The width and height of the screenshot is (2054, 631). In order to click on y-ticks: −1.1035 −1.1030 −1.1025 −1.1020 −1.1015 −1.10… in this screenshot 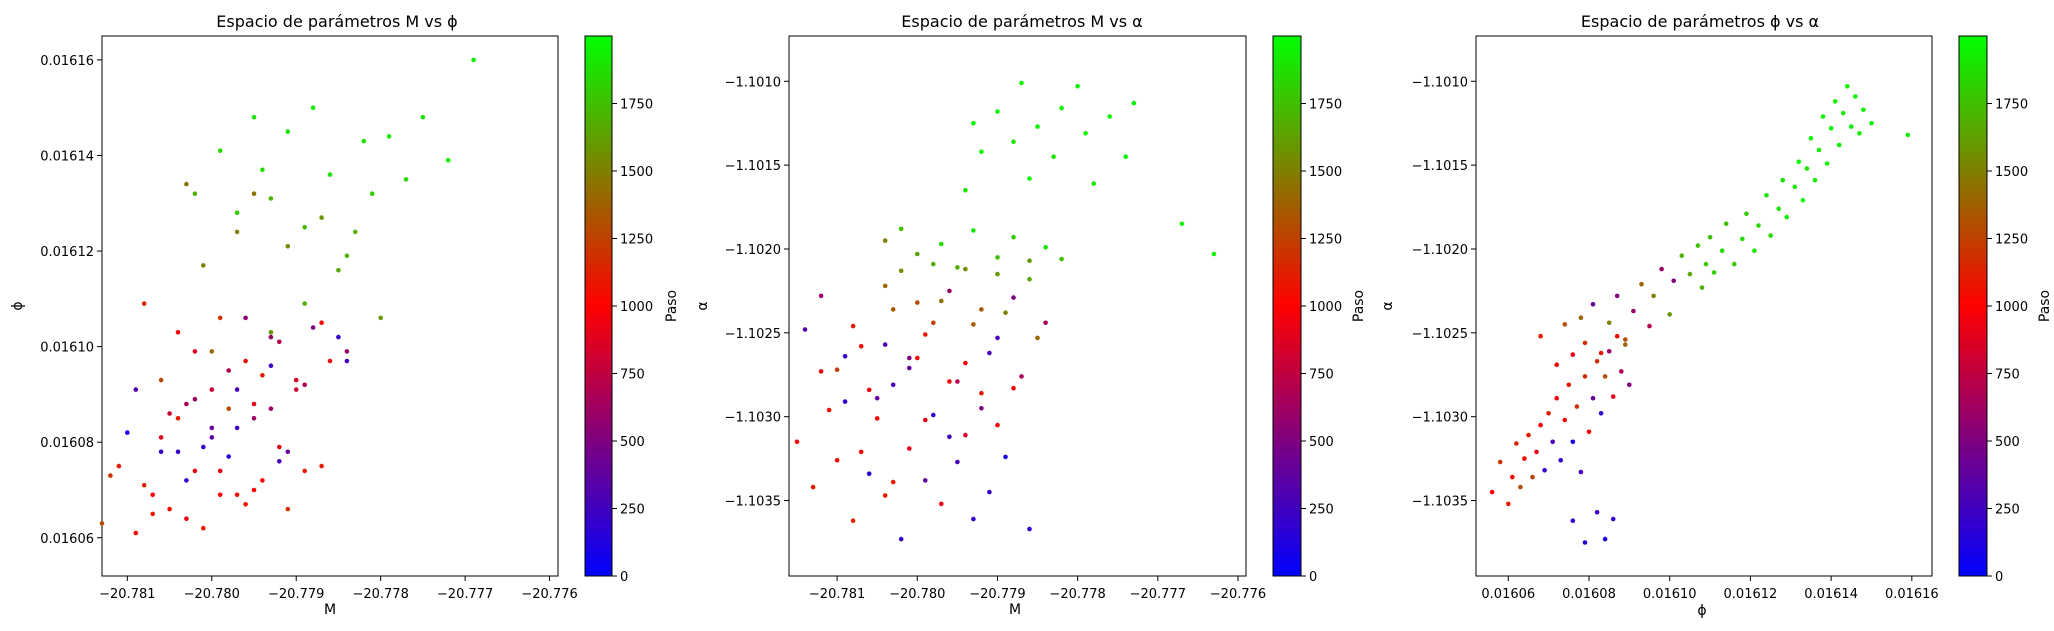, I will do `click(1444, 292)`.